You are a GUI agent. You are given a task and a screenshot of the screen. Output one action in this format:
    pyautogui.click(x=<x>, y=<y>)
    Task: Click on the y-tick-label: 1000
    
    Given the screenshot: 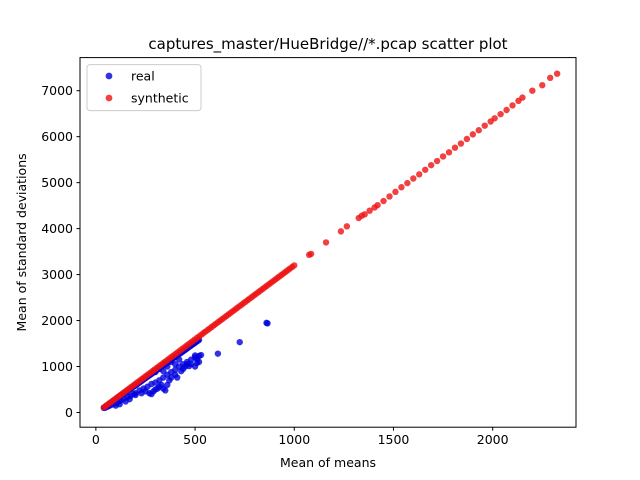 What is the action you would take?
    pyautogui.click(x=57, y=366)
    